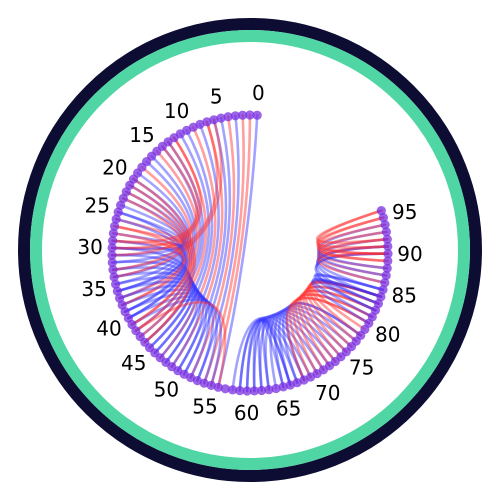 Image resolution: width=500 pixels, height=500 pixels. I want to click on tick-label-70: 70, so click(327, 393).